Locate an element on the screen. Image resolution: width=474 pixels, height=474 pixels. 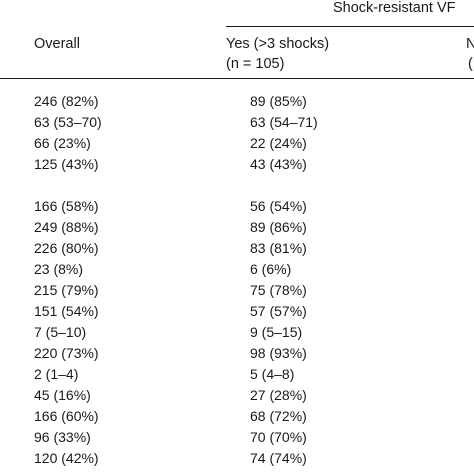
table-cell-overall: 249 (88%) is located at coordinates (66, 227).